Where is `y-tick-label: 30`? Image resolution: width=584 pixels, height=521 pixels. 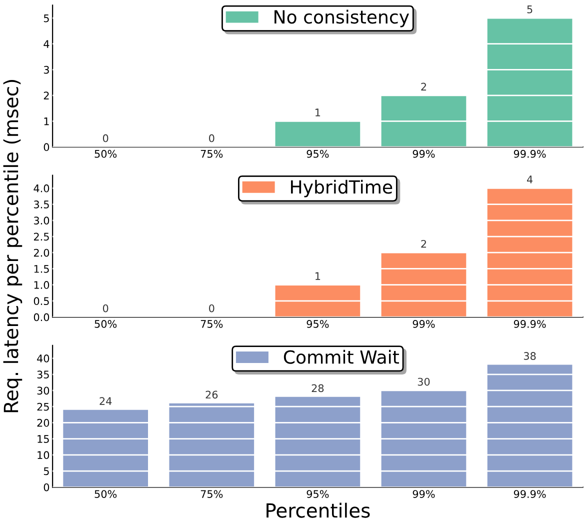 y-tick-label: 30 is located at coordinates (43, 390).